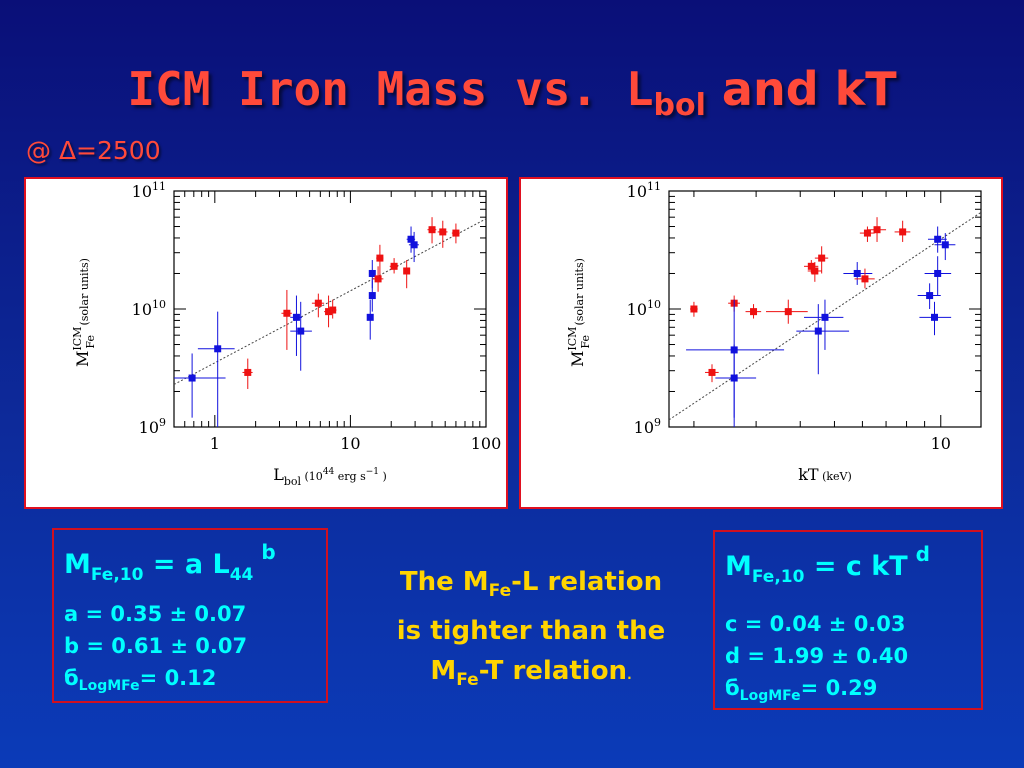  What do you see at coordinates (941, 443) in the screenshot?
I see `x-tick-label: 10` at bounding box center [941, 443].